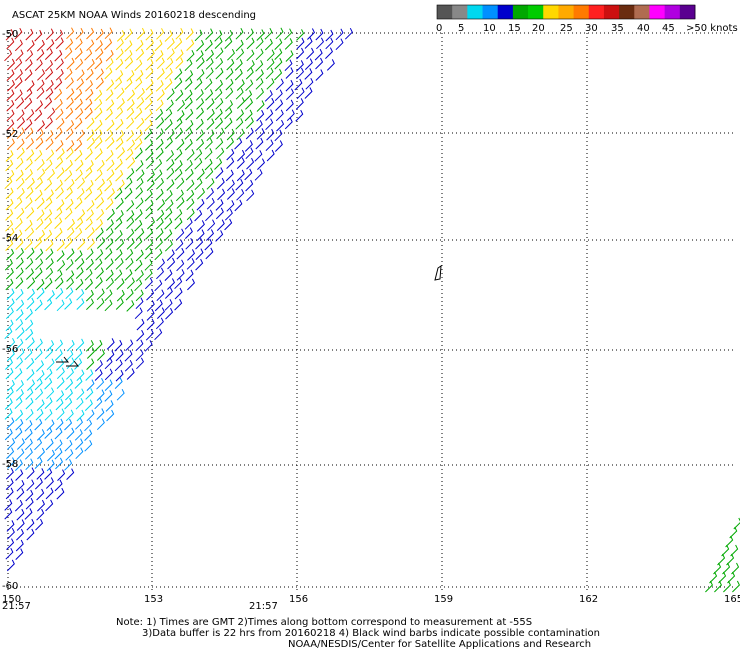  I want to click on lat-label: -58, so click(10, 464).